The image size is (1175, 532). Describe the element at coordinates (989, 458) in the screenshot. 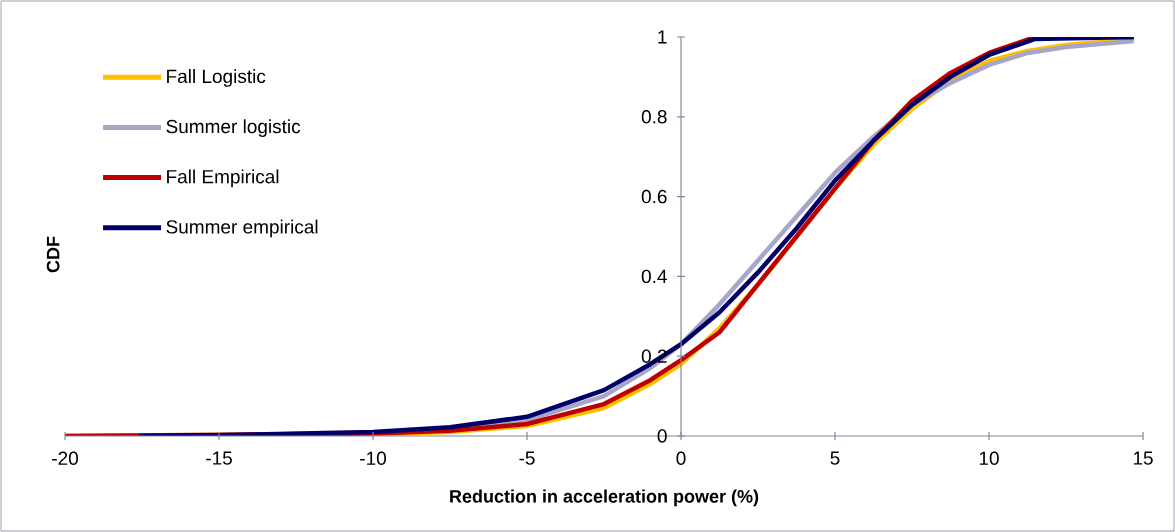

I see `x-tick-label: 10` at that location.